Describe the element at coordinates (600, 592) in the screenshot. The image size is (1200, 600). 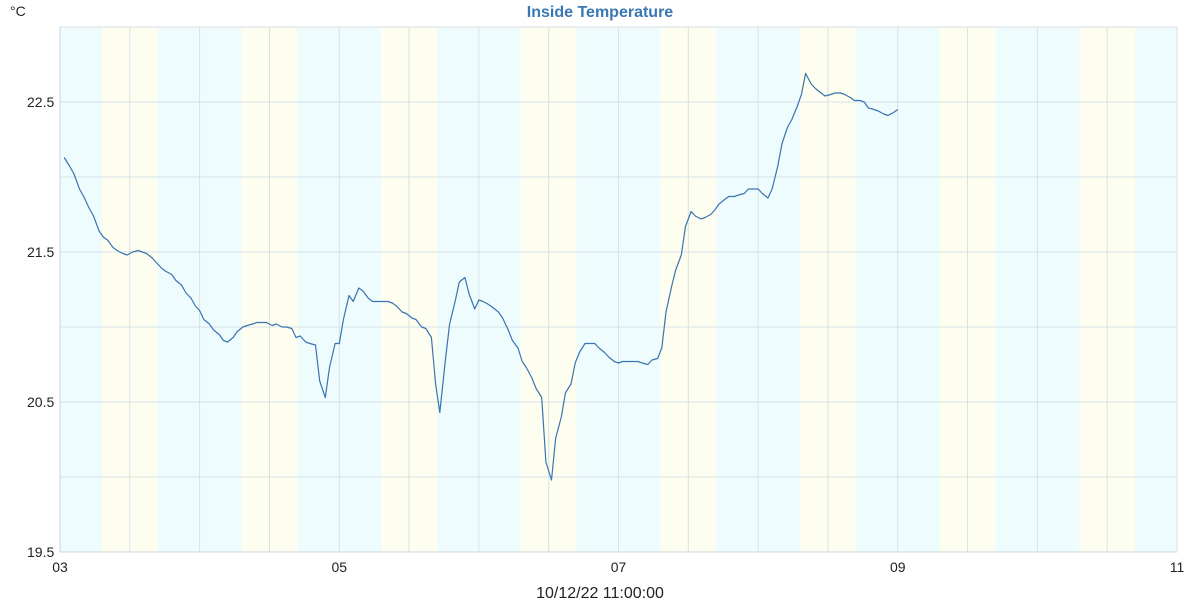
I see `timestamp-footer: 10/12/22 11:00:00` at that location.